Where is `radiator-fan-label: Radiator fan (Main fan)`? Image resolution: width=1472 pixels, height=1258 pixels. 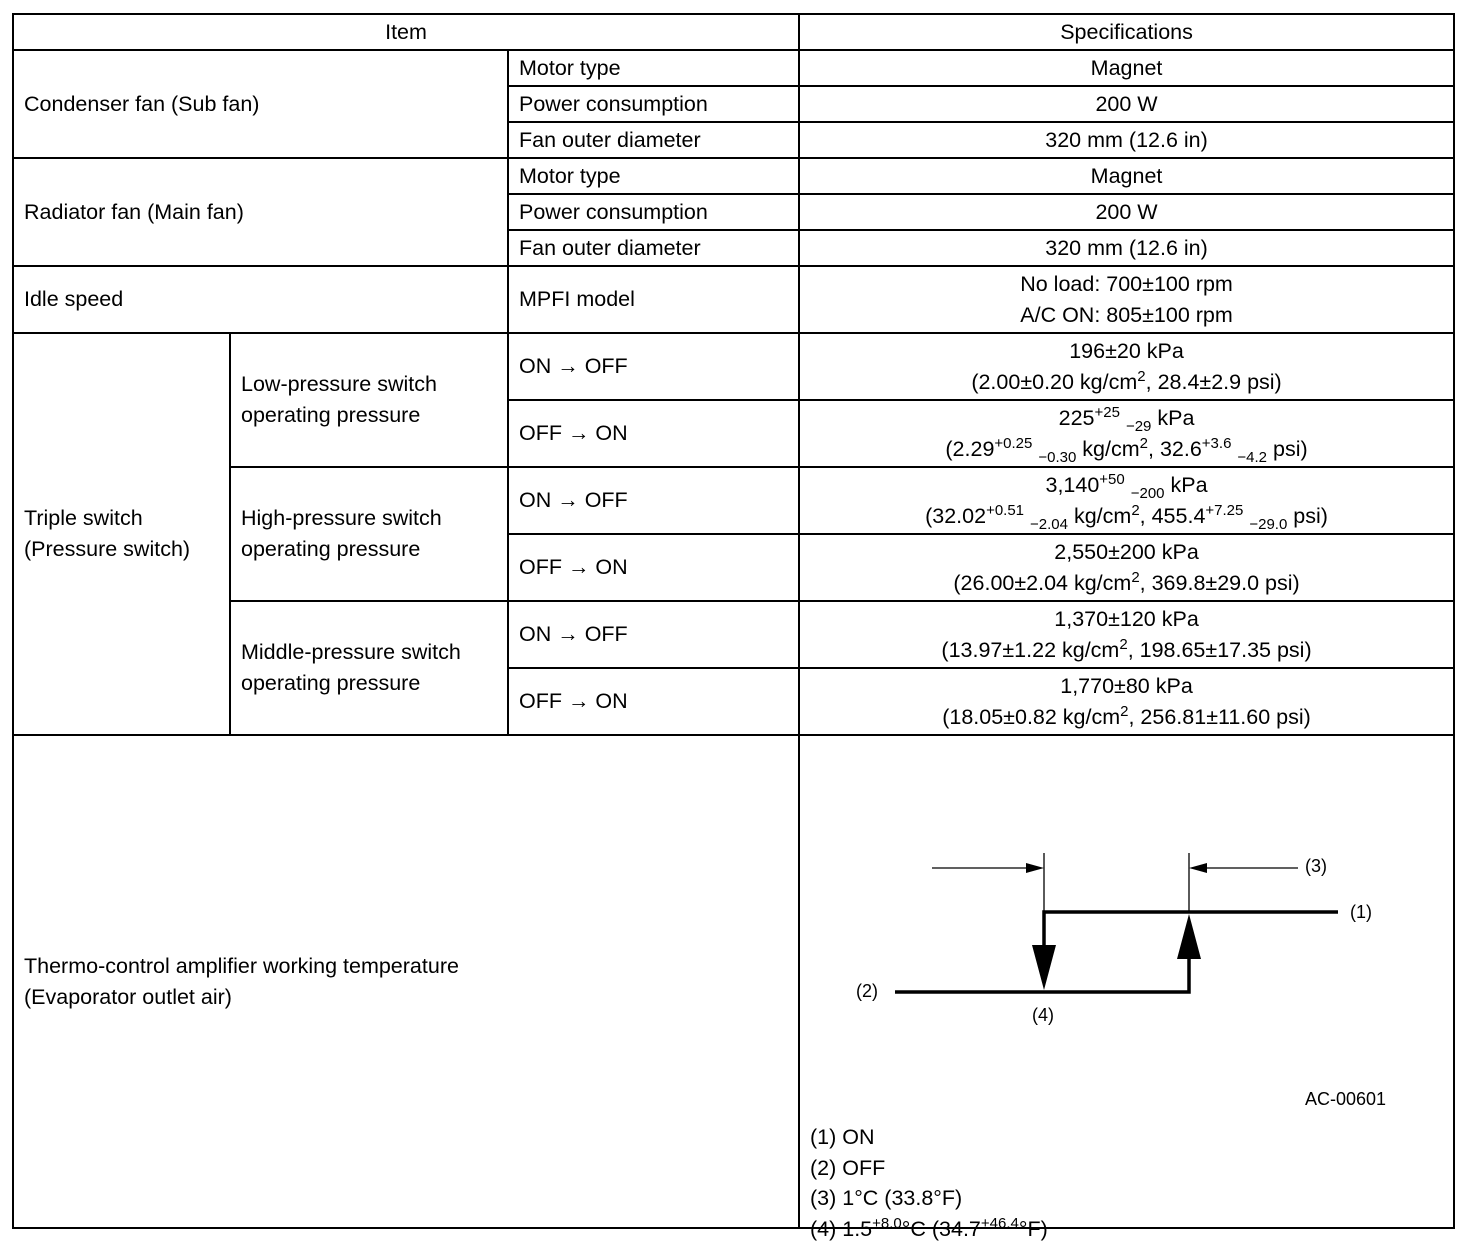 radiator-fan-label: Radiator fan (Main fan) is located at coordinates (260, 212).